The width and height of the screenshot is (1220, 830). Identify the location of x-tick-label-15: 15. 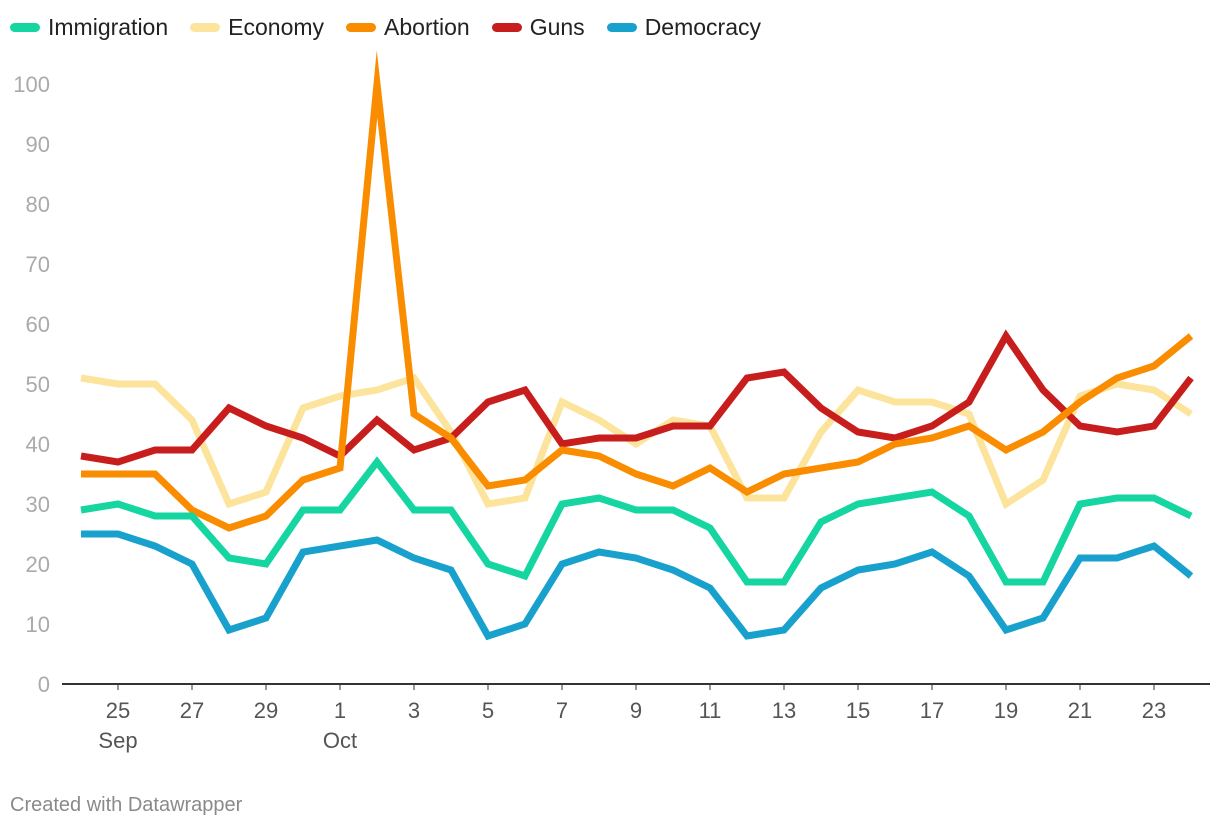
(858, 710).